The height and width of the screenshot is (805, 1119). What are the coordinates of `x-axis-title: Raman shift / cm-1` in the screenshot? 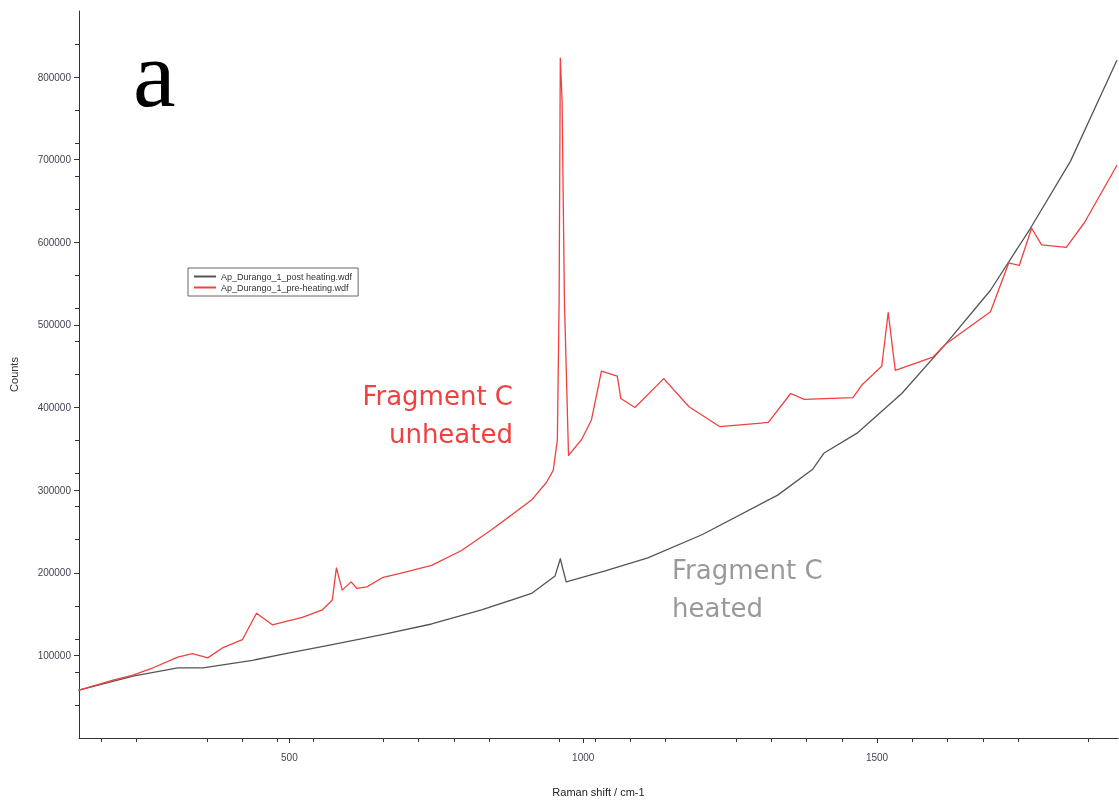 It's located at (598, 791).